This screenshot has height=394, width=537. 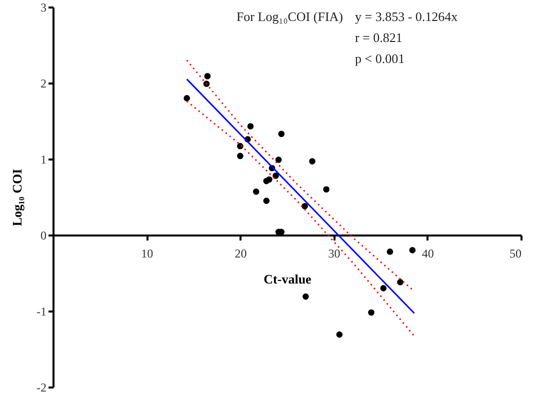 I want to click on x-tick-label: 20, so click(x=240, y=253).